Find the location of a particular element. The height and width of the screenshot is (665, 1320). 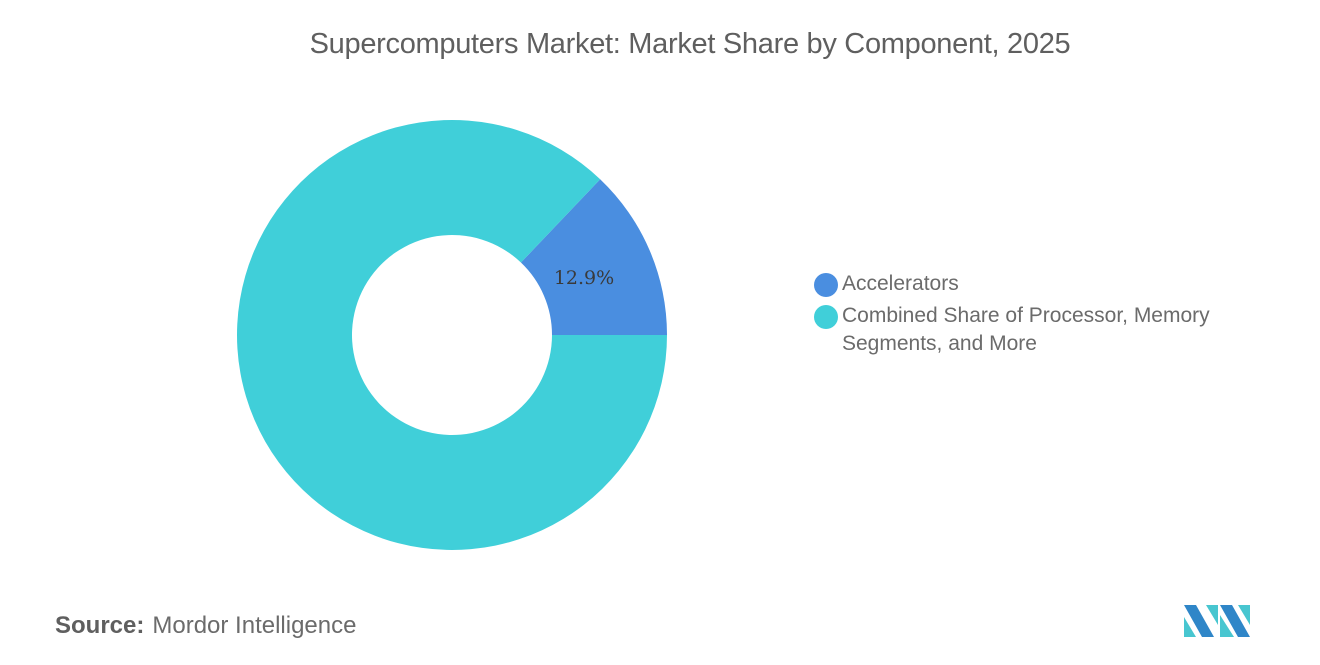

slice-label-accelerators: 12.9% is located at coordinates (584, 278).